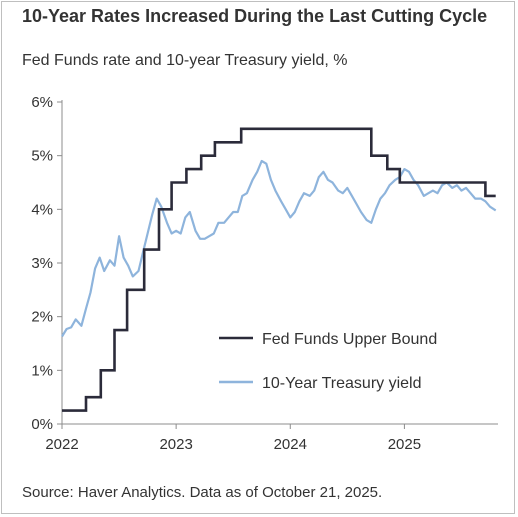  Describe the element at coordinates (290, 444) in the screenshot. I see `x-tick-label: 2024` at that location.